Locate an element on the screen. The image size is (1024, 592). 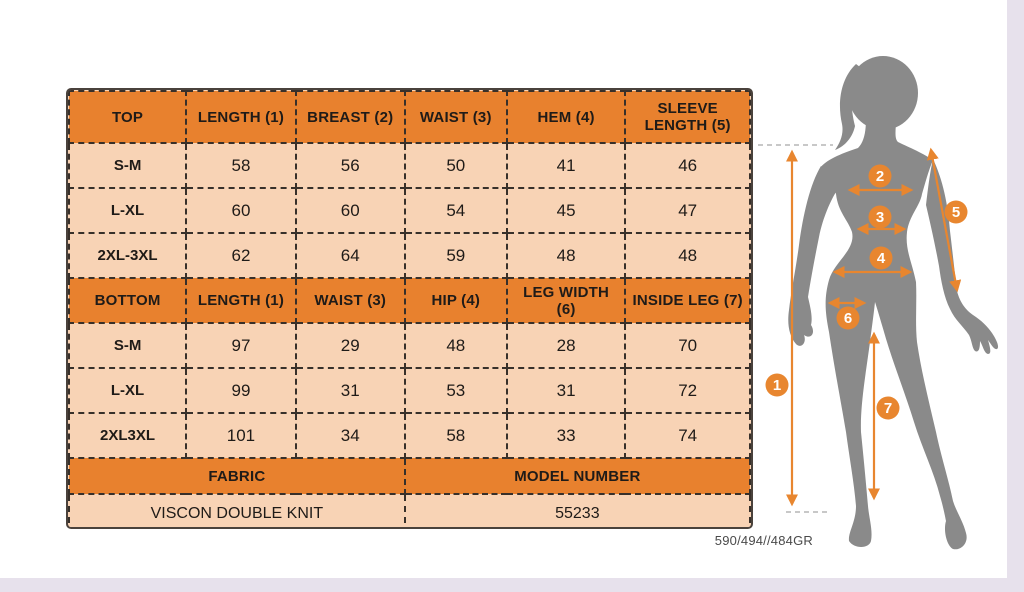
right-arm-shape is located at coordinates (962, 256).